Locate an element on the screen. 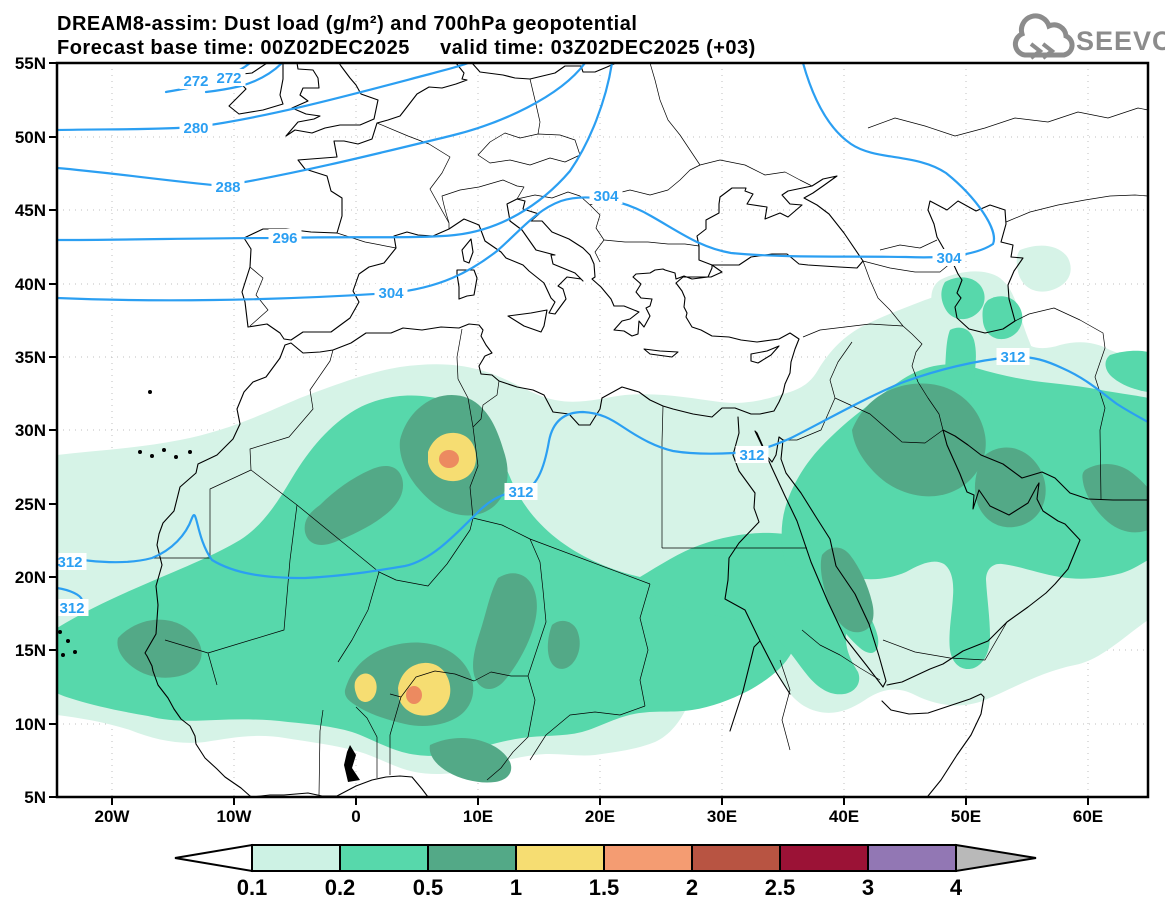 The height and width of the screenshot is (907, 1165). colorbar-label: 1 is located at coordinates (516, 887).